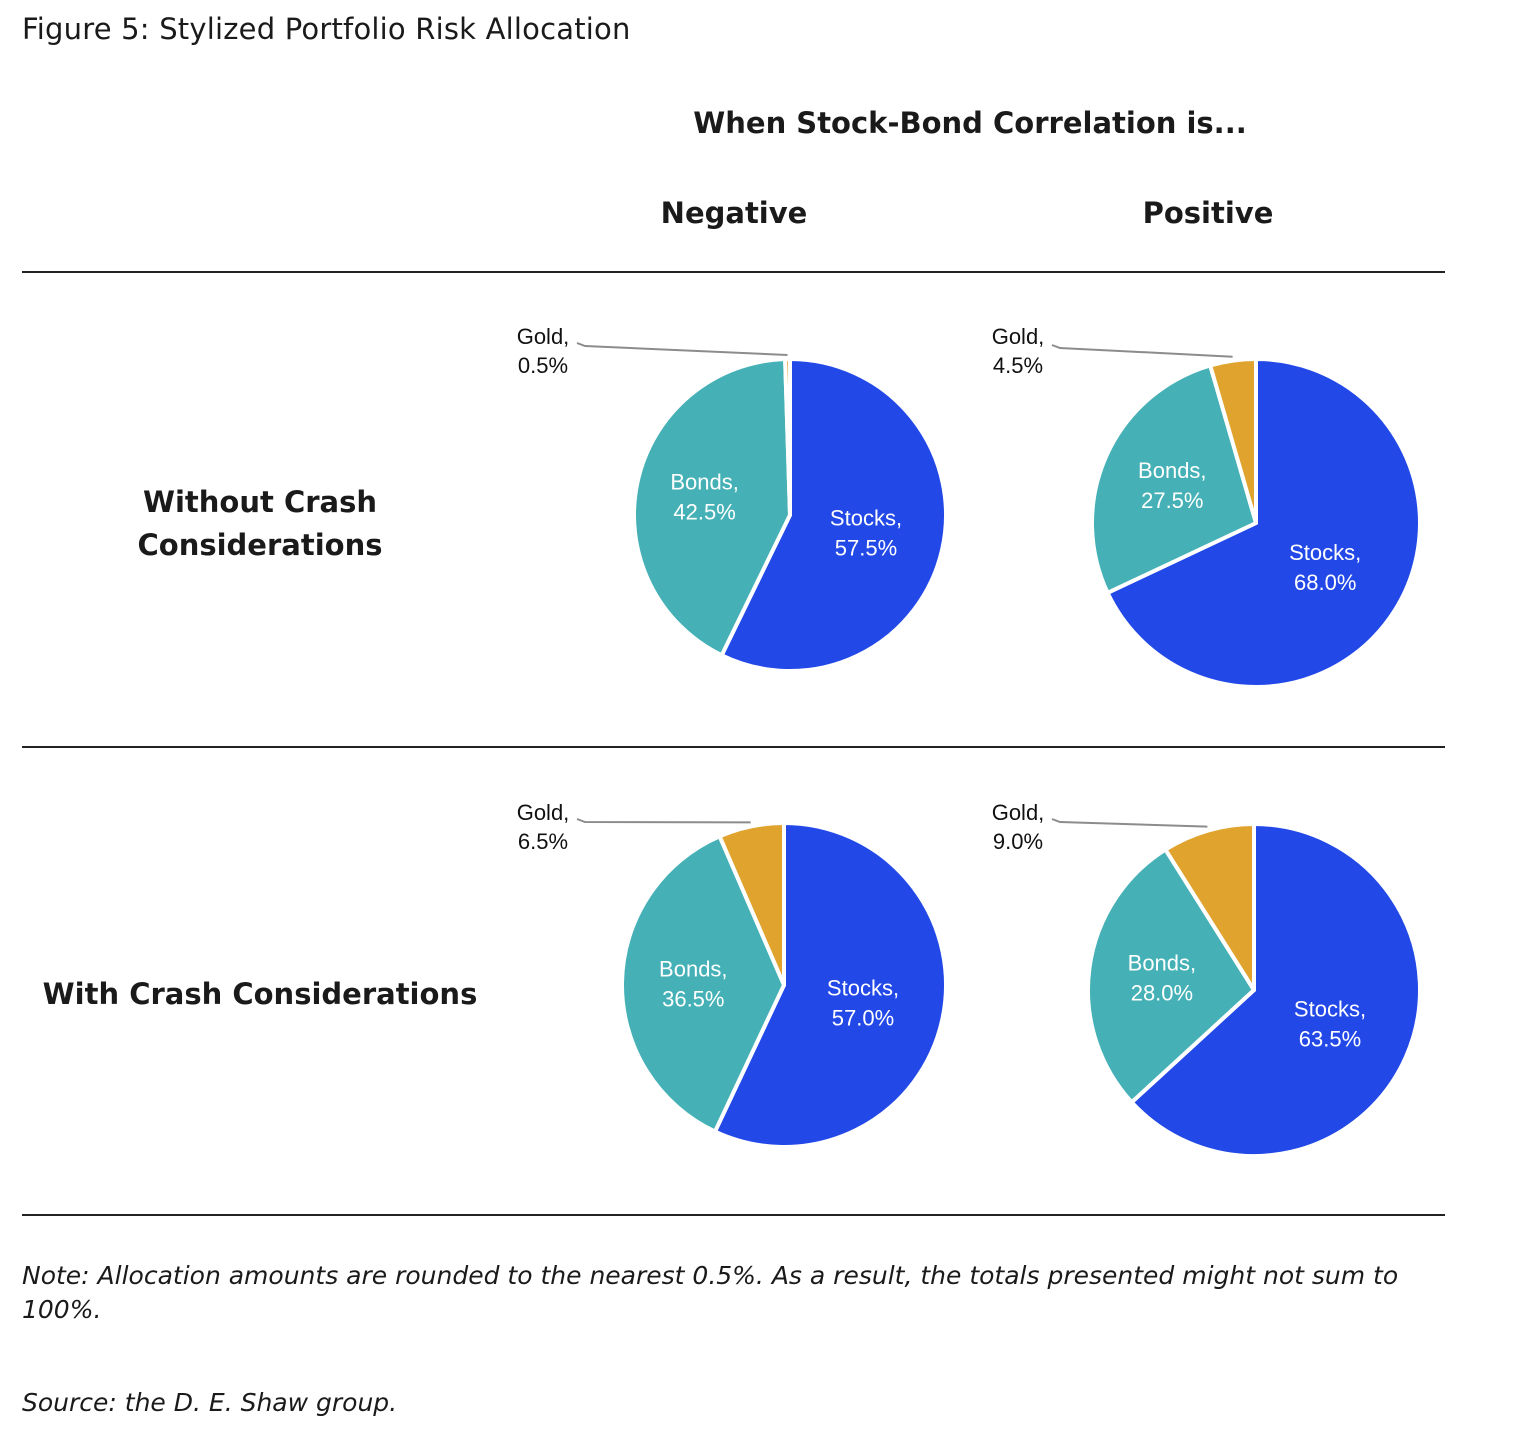 The image size is (1516, 1444). What do you see at coordinates (1325, 582) in the screenshot?
I see `slice-label-stocks: 68.0%` at bounding box center [1325, 582].